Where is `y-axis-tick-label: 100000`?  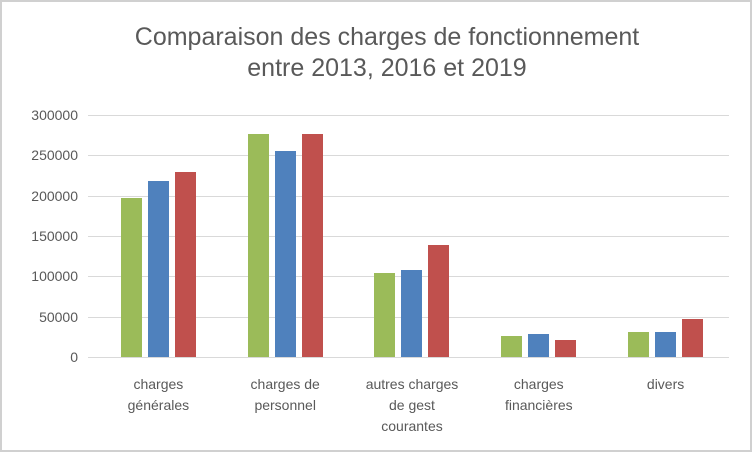
y-axis-tick-label: 100000 is located at coordinates (54, 276).